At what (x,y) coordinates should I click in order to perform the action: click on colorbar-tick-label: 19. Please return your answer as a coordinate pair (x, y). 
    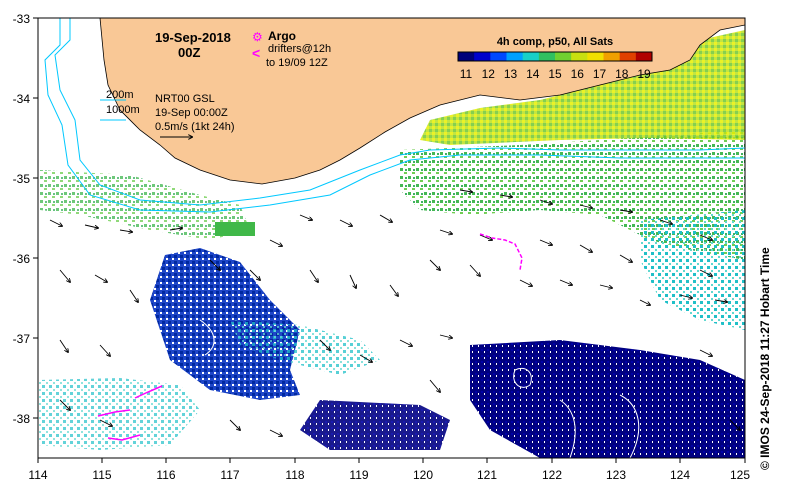
    Looking at the image, I should click on (644, 74).